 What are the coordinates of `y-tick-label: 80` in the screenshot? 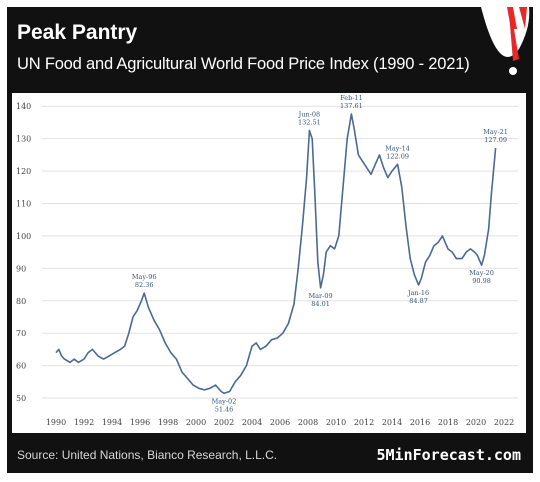 It's located at (21, 301).